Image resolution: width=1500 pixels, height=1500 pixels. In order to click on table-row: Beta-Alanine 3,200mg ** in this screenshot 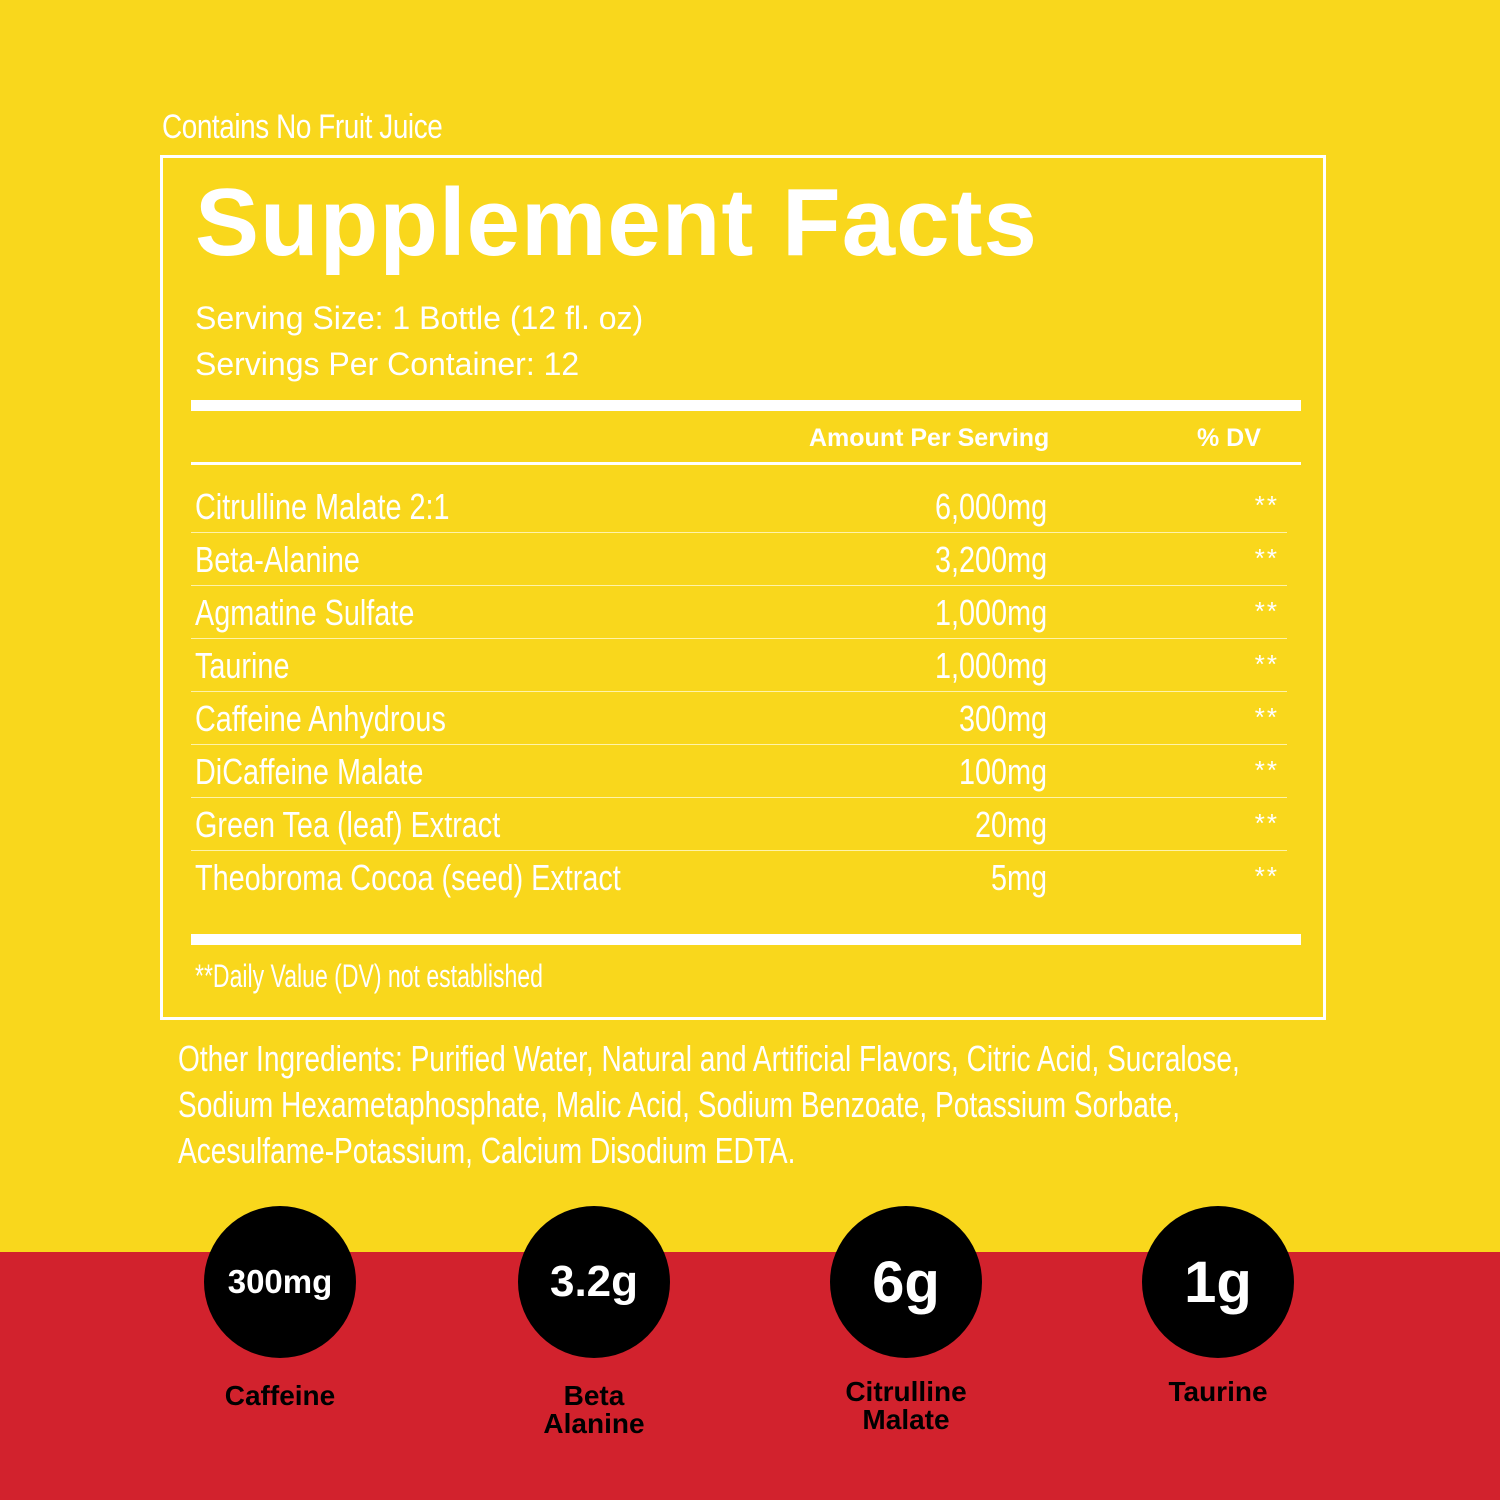, I will do `click(739, 559)`.